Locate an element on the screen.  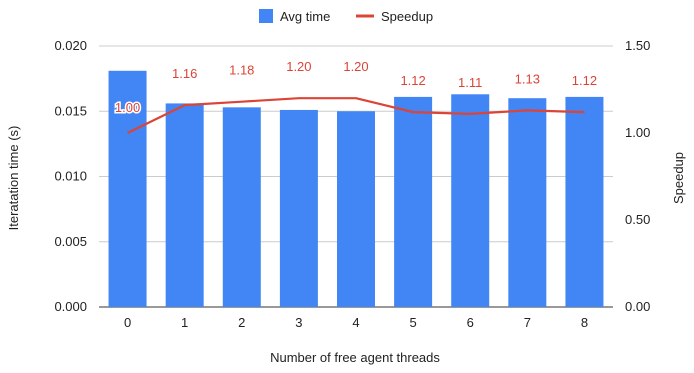
y-tick-label: 0.015 is located at coordinates (70, 110).